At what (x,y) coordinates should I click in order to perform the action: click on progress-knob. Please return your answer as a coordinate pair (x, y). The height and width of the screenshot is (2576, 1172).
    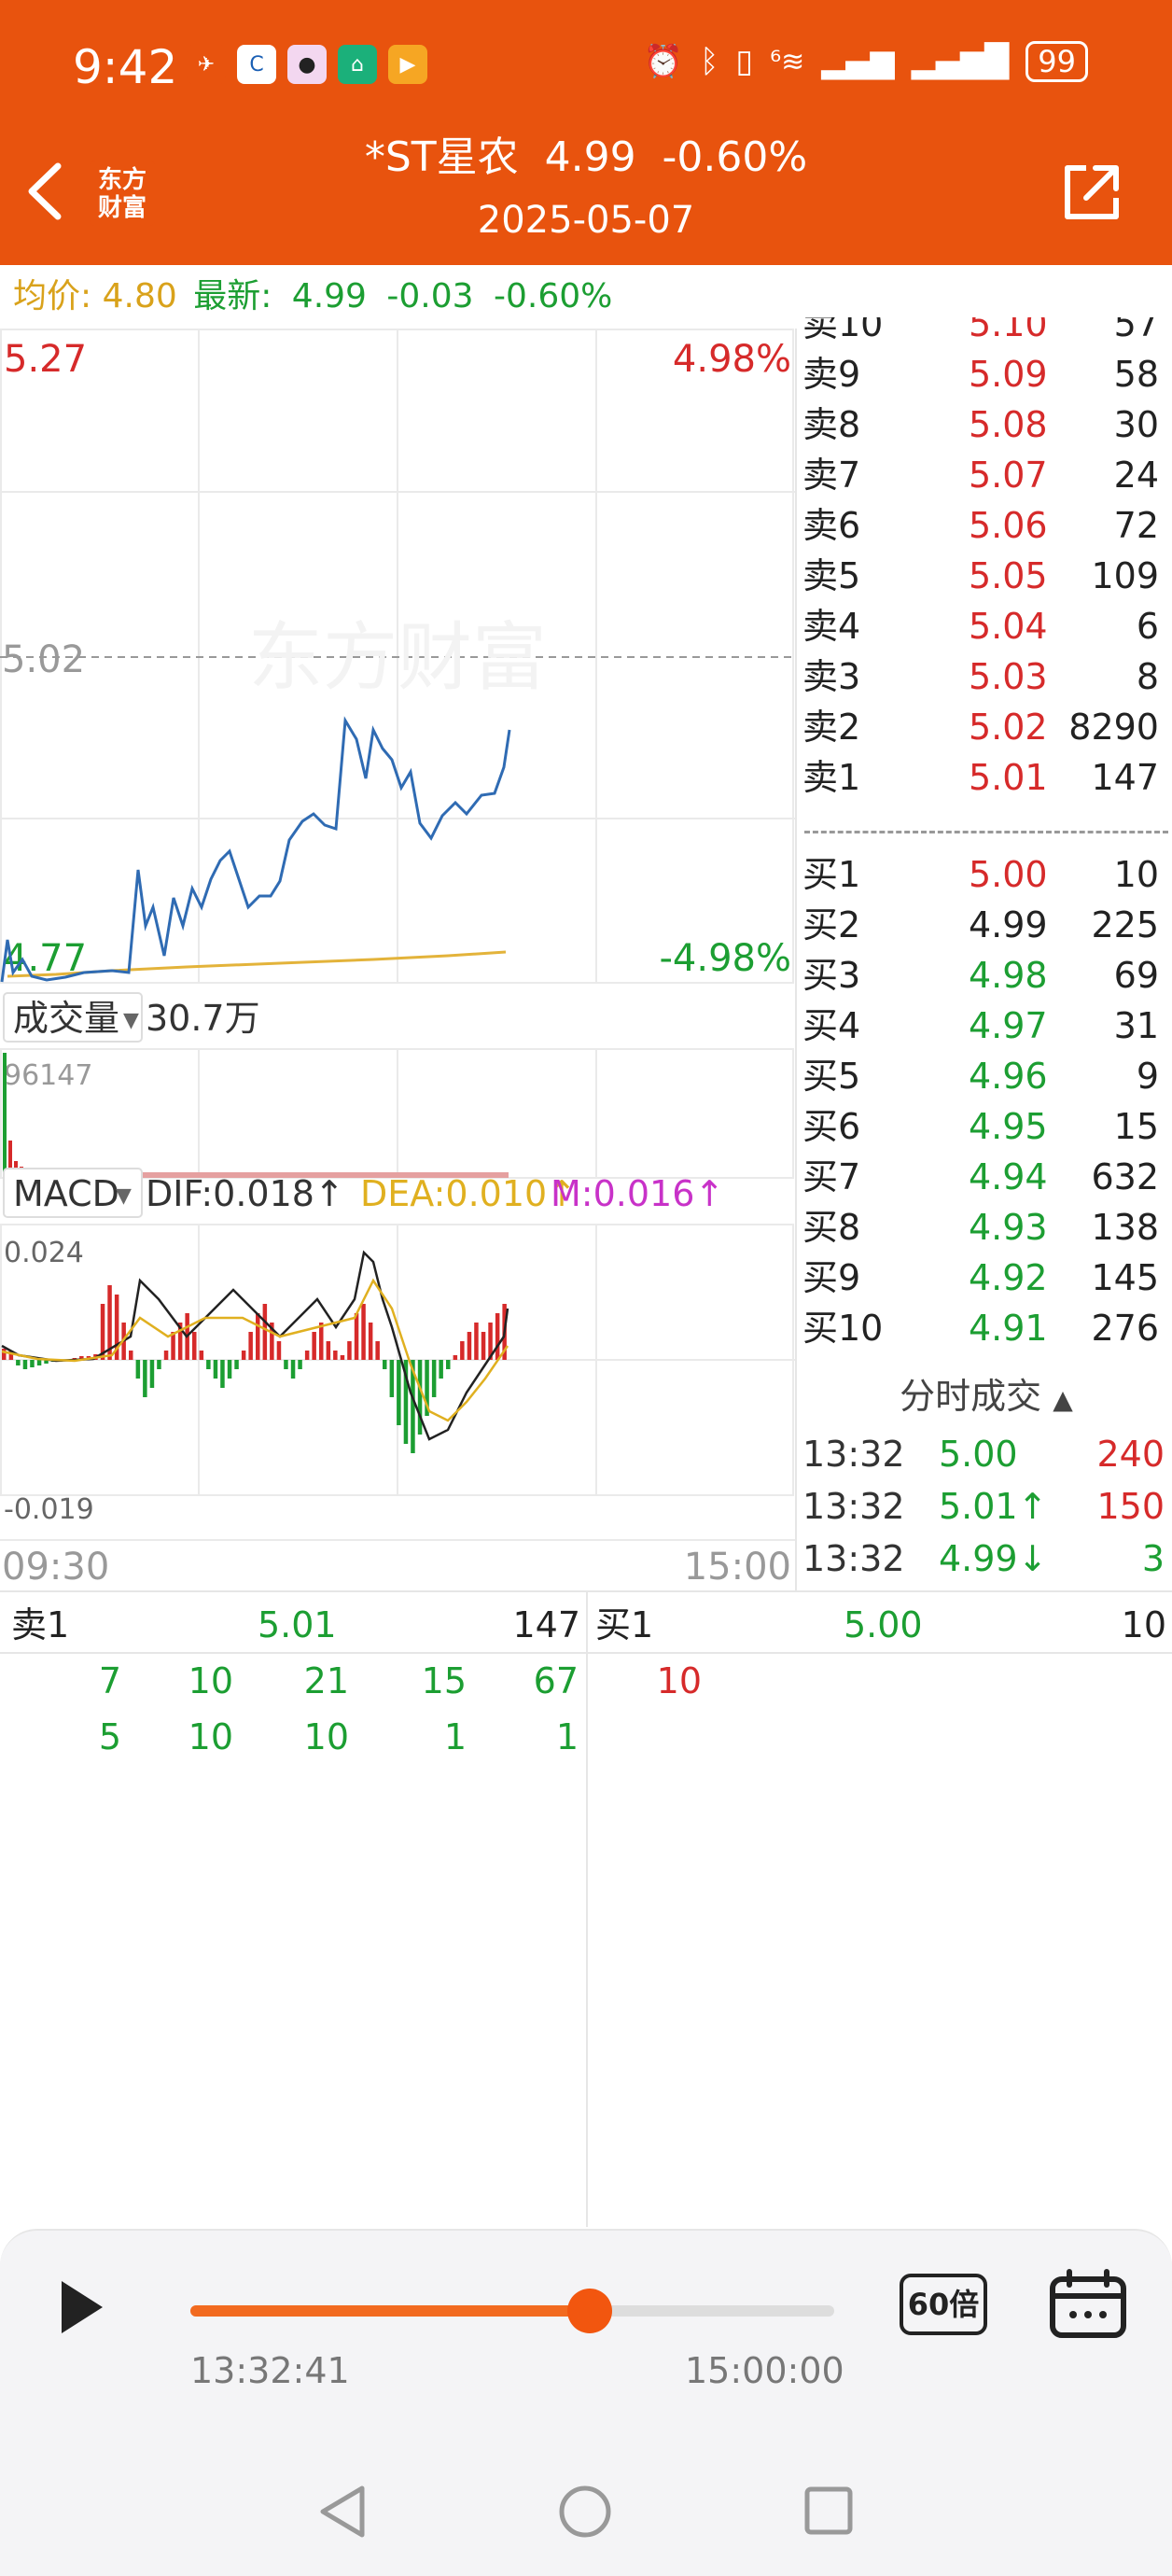
    Looking at the image, I should click on (589, 2311).